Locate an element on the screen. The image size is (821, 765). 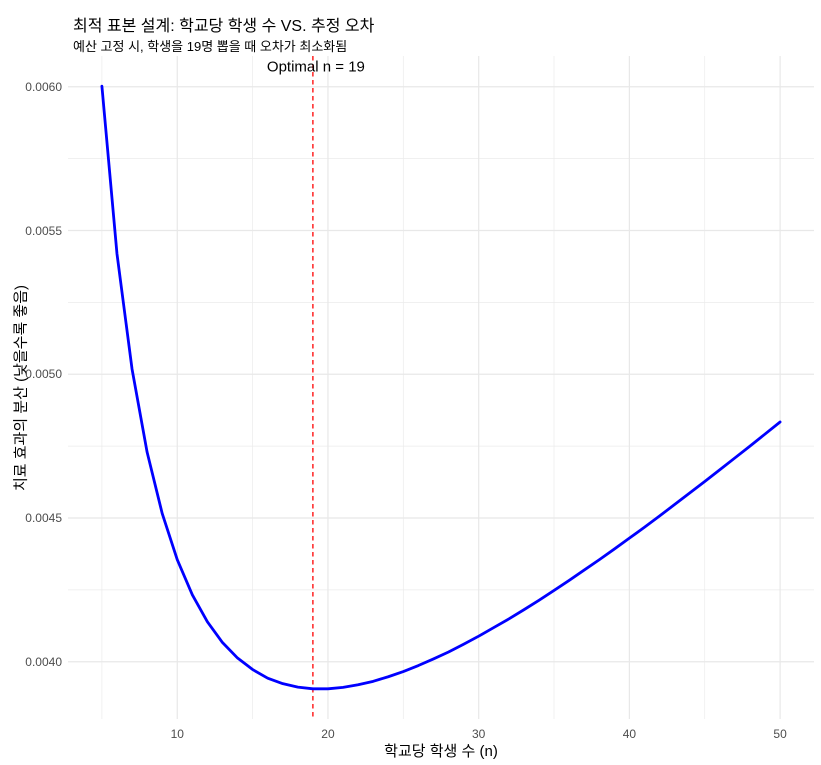
plot-subtitle: 예산 고정 시, 학생을 19명 뽑을 때 오차가 최소화됨 is located at coordinates (210, 46).